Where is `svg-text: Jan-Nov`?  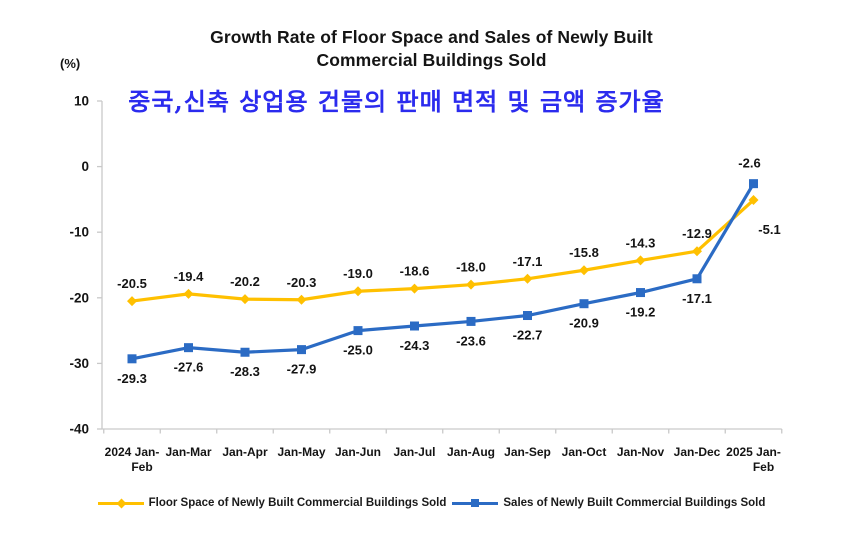 svg-text: Jan-Nov is located at coordinates (641, 452).